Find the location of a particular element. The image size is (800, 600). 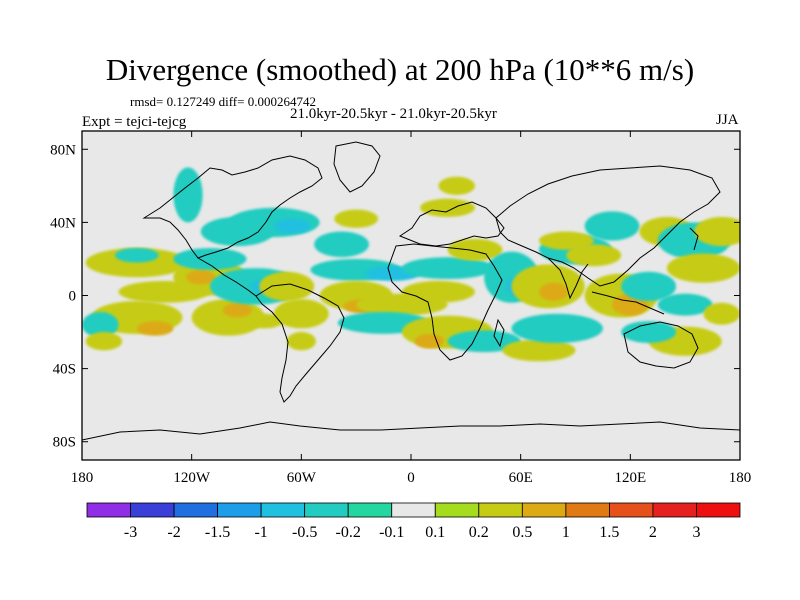

coastline-japan is located at coordinates (694, 239).